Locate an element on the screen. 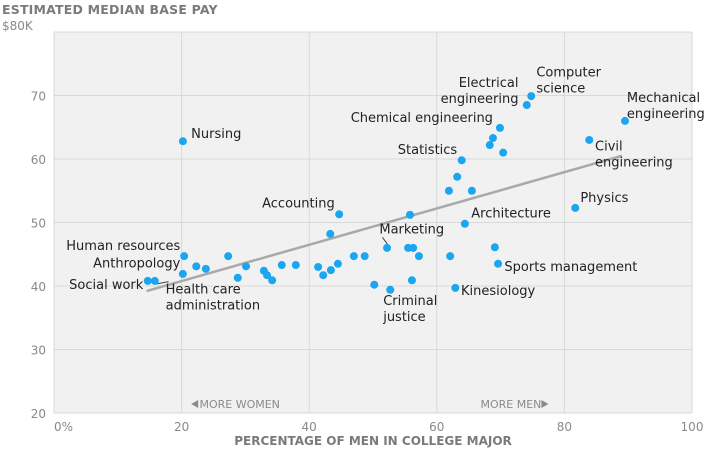 The height and width of the screenshot is (458, 728). y-tick-label: 60 is located at coordinates (38, 160).